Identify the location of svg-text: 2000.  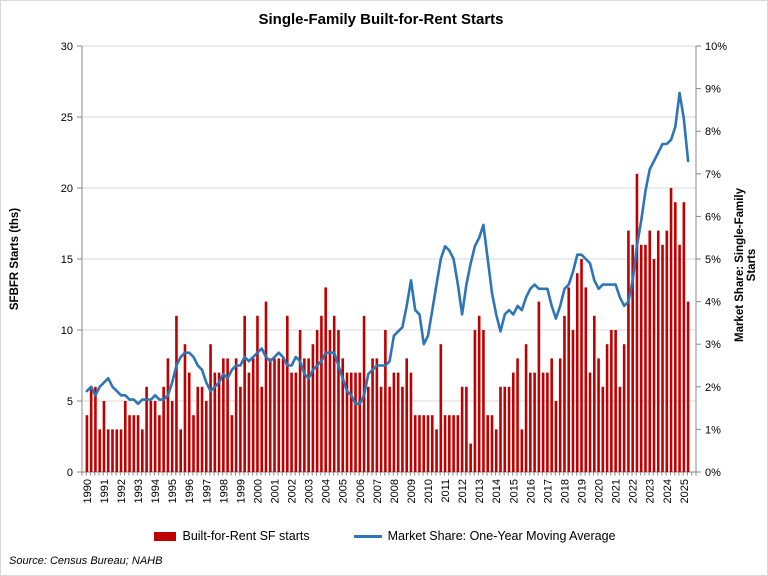
(258, 491).